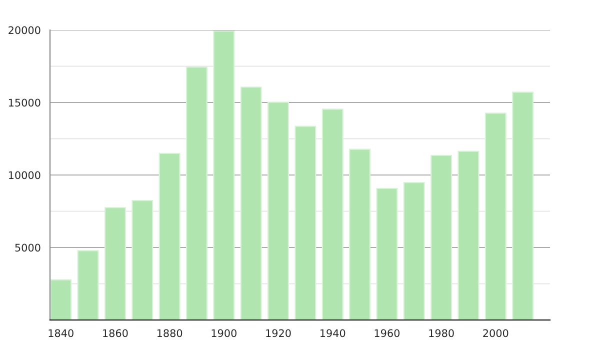 Image resolution: width=600 pixels, height=350 pixels. Describe the element at coordinates (224, 333) in the screenshot. I see `x-tick-label: 1900` at that location.